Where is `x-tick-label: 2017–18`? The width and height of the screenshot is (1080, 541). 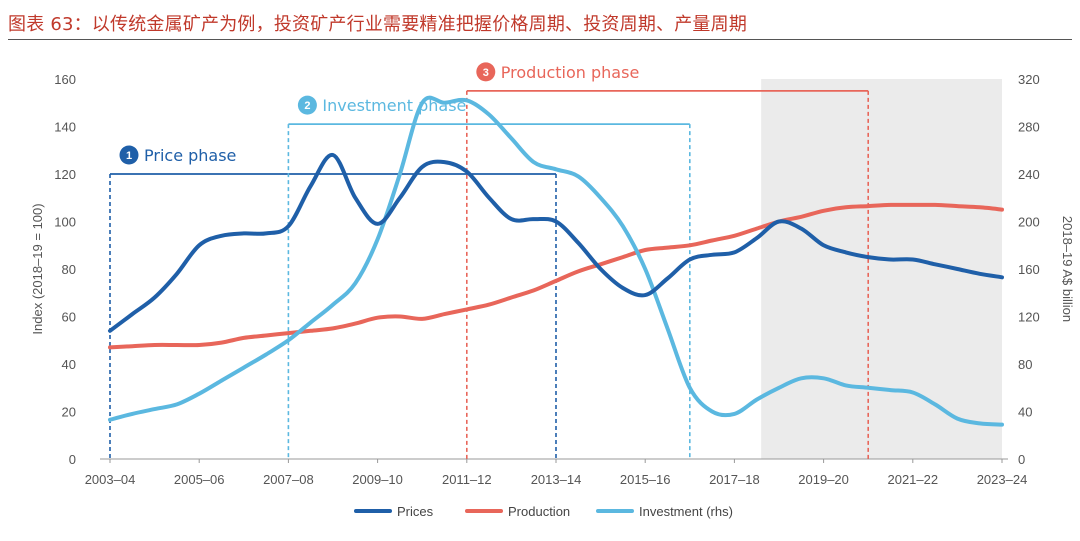
x-tick-label: 2017–18 is located at coordinates (734, 479).